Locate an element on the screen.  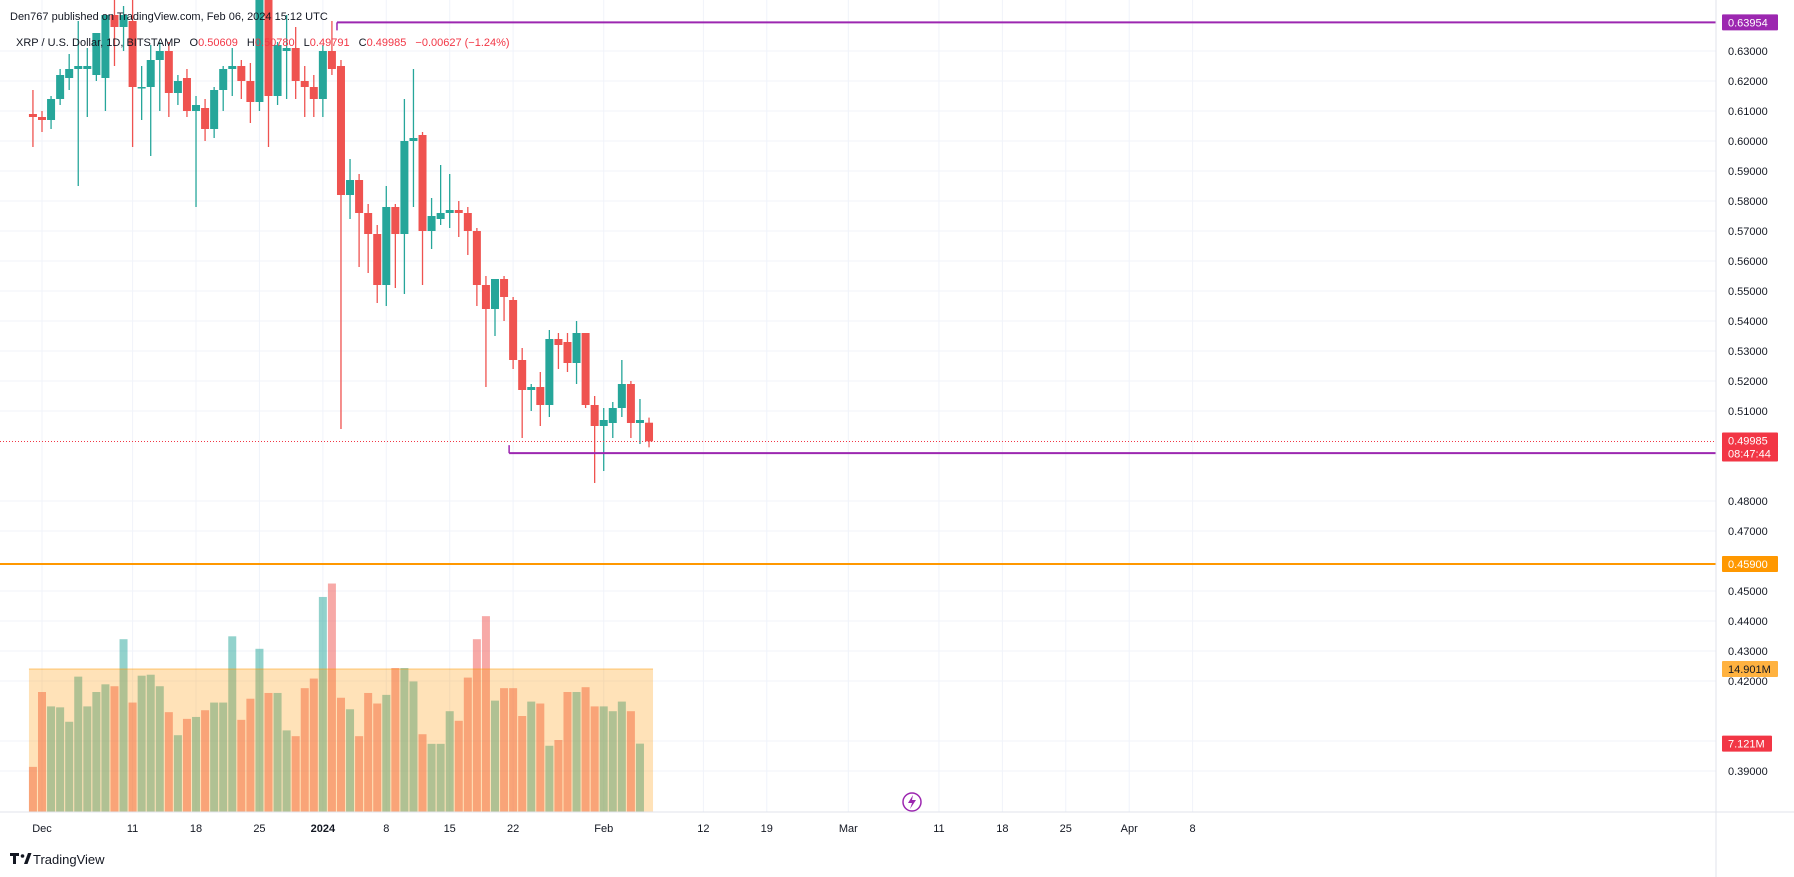
level-tag-label: 0.45900 is located at coordinates (1748, 565).